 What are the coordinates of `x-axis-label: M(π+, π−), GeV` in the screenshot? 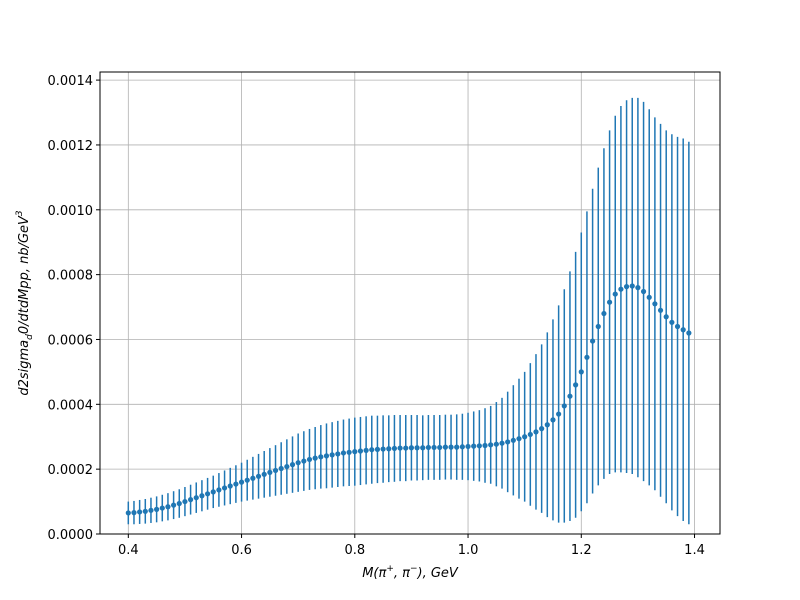 It's located at (410, 572).